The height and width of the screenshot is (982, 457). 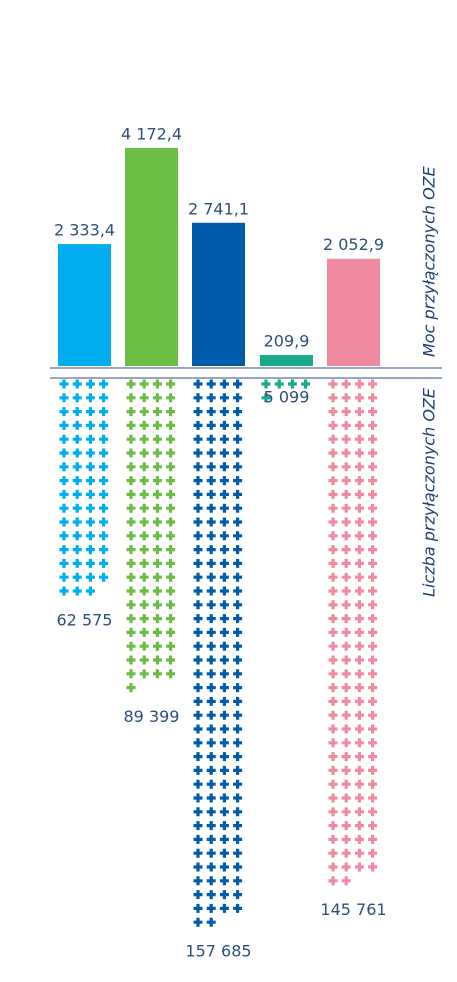 What do you see at coordinates (85, 619) in the screenshot?
I see `data-label: 62 575` at bounding box center [85, 619].